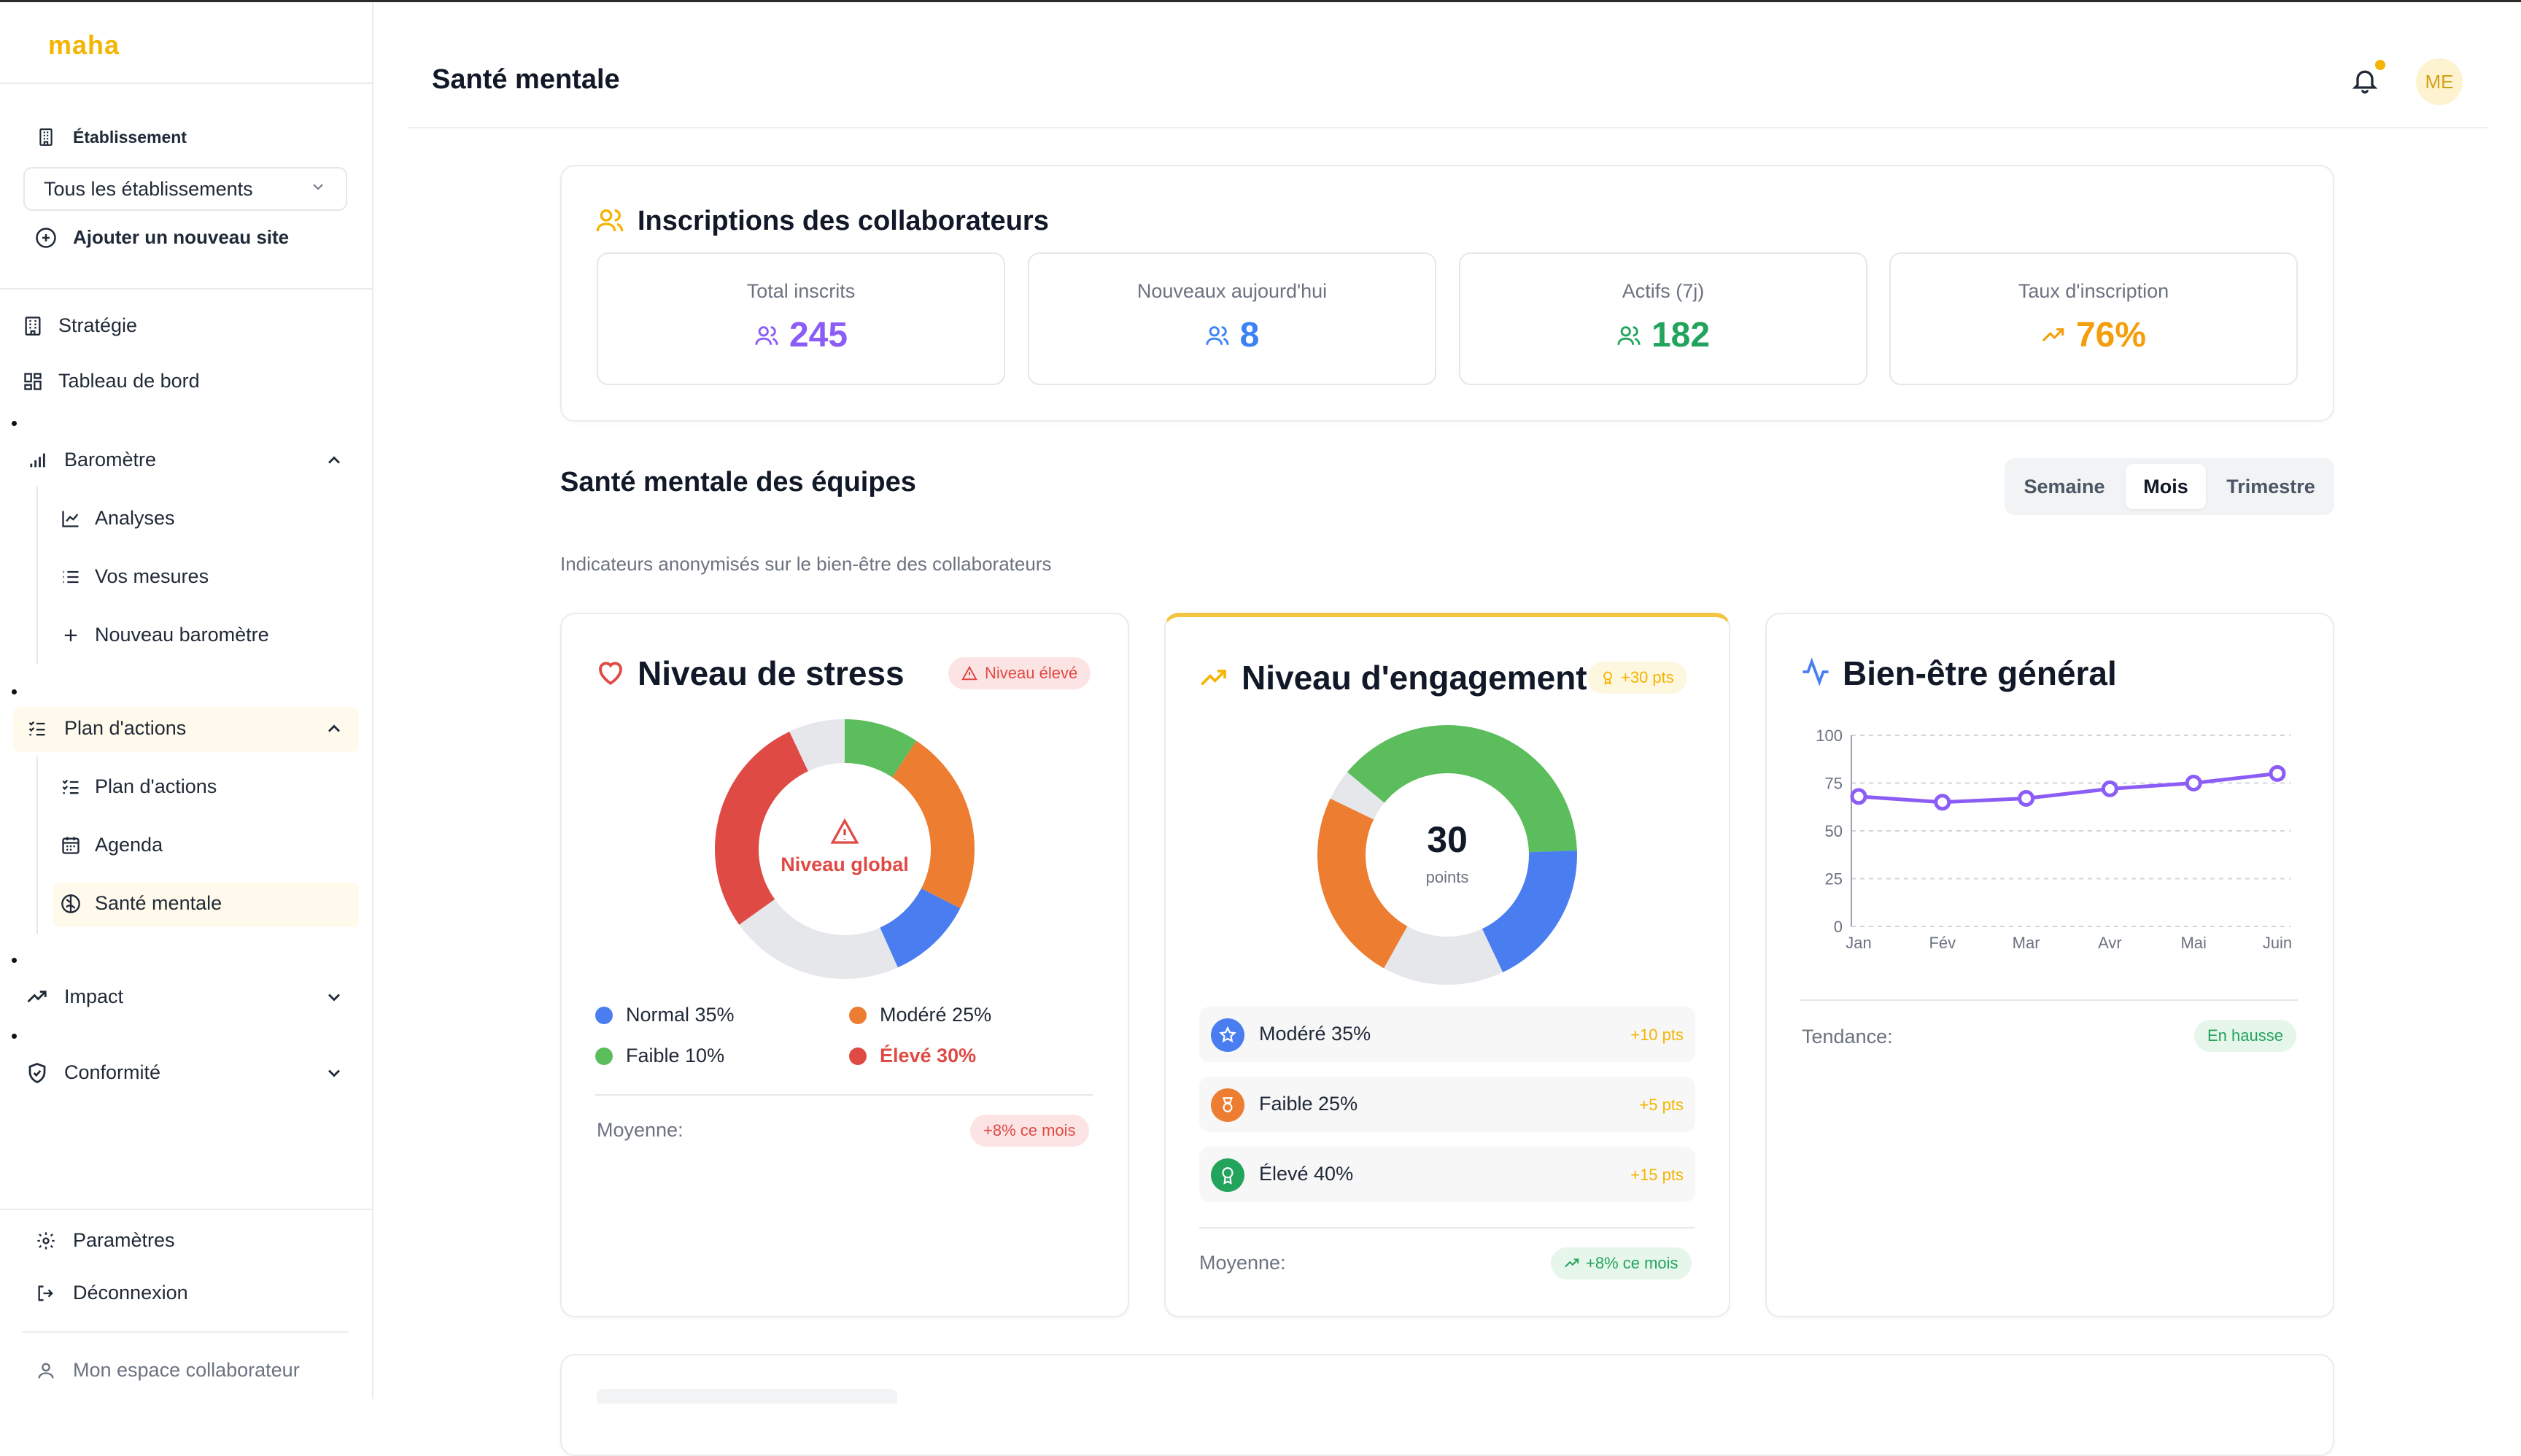 This screenshot has width=2521, height=1456. What do you see at coordinates (1443, 955) in the screenshot?
I see `slice-modere-track` at bounding box center [1443, 955].